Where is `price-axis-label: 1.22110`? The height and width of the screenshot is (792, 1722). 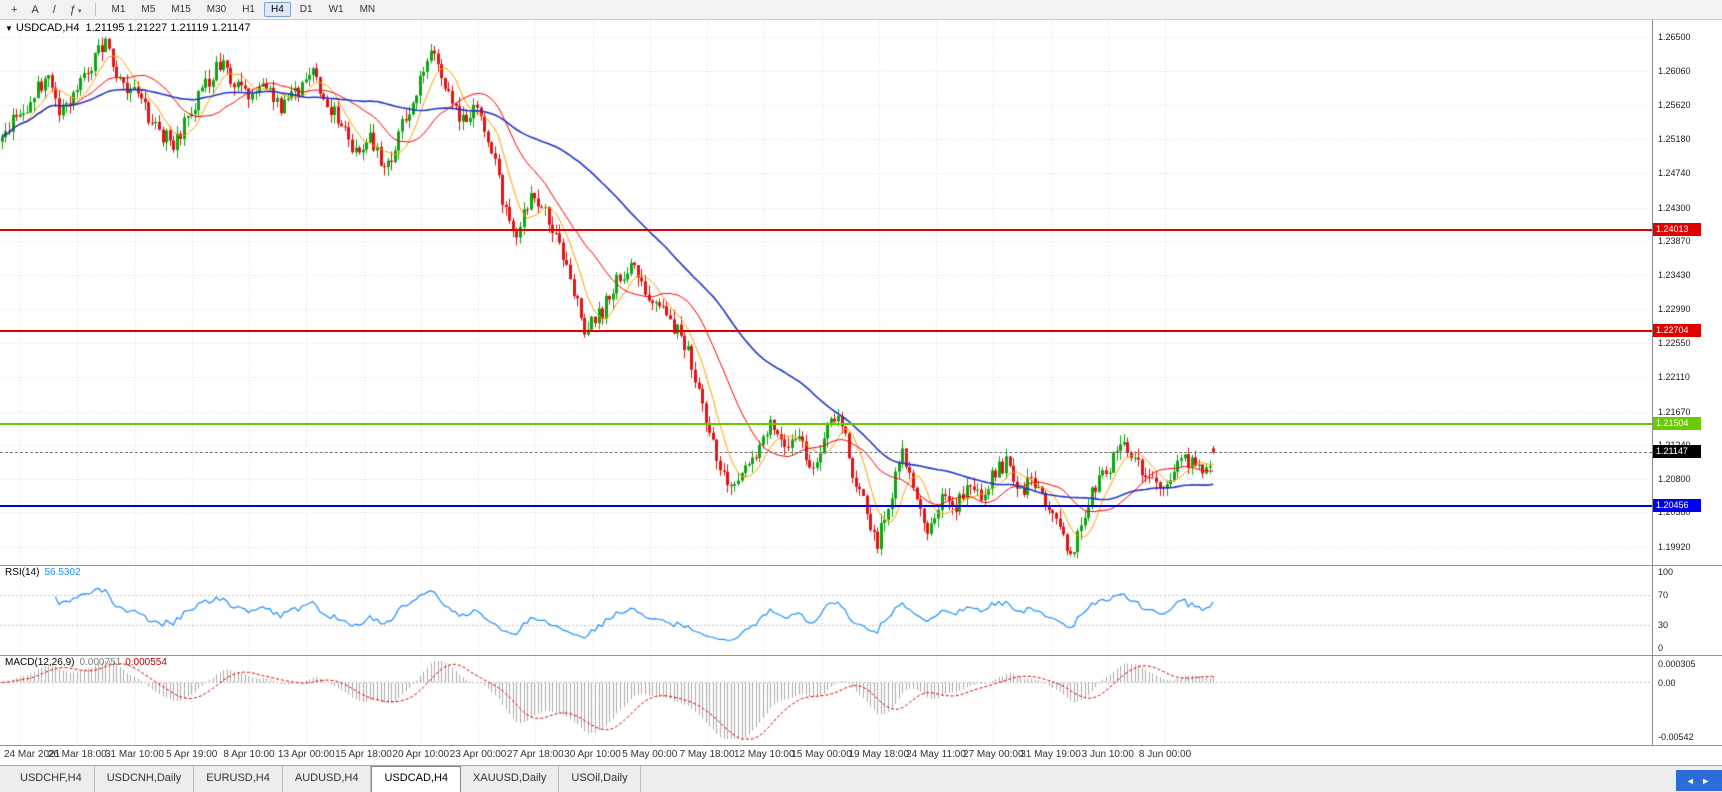
price-axis-label: 1.22110 is located at coordinates (1674, 377).